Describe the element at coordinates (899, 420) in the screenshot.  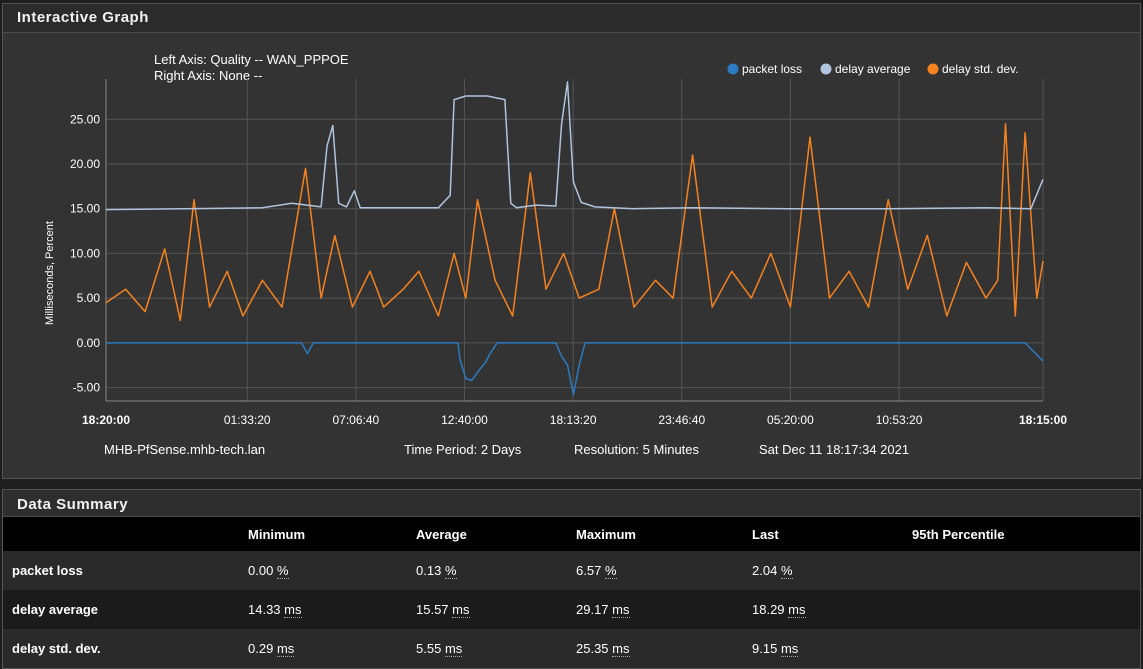
I see `x-tick-label: 10:53:20` at that location.